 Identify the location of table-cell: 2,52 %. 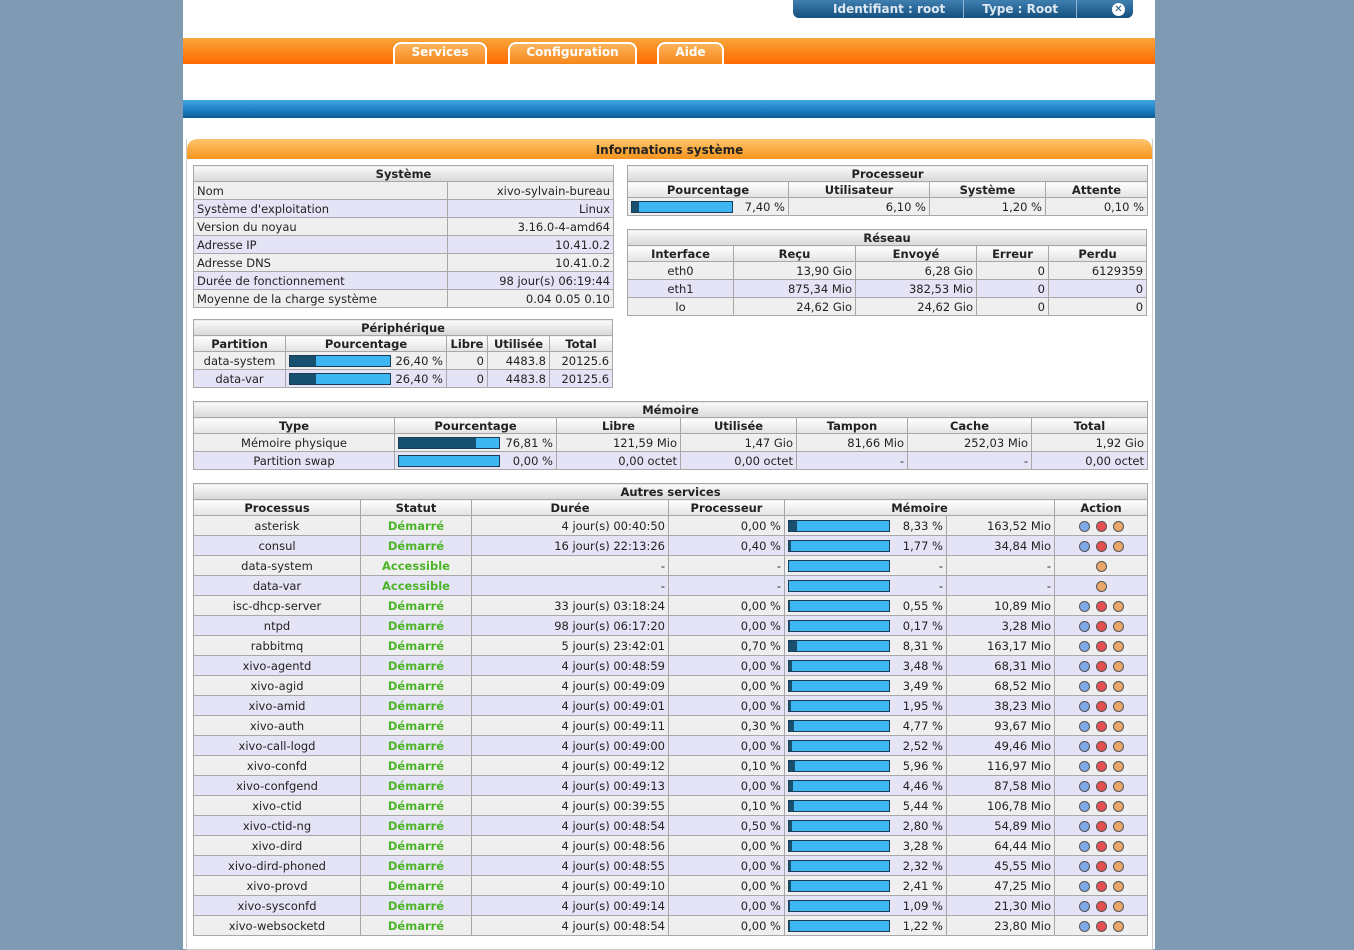
(866, 746).